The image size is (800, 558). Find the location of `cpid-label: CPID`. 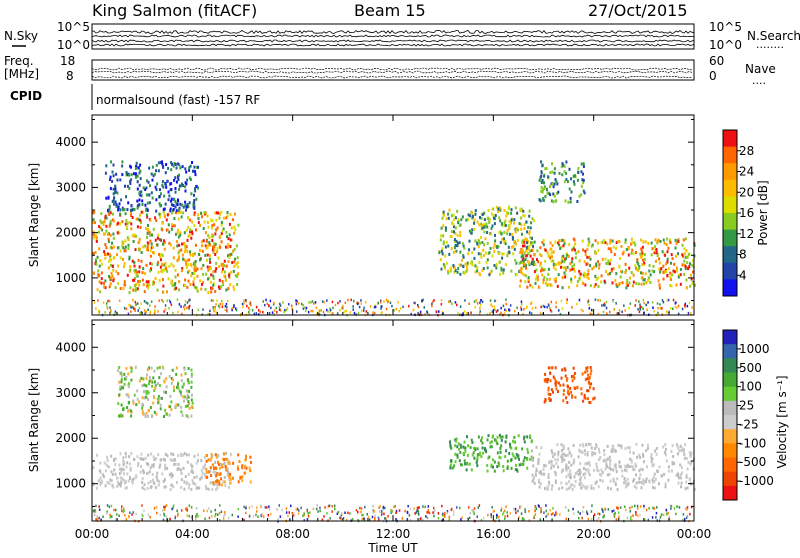

cpid-label: CPID is located at coordinates (26, 96).